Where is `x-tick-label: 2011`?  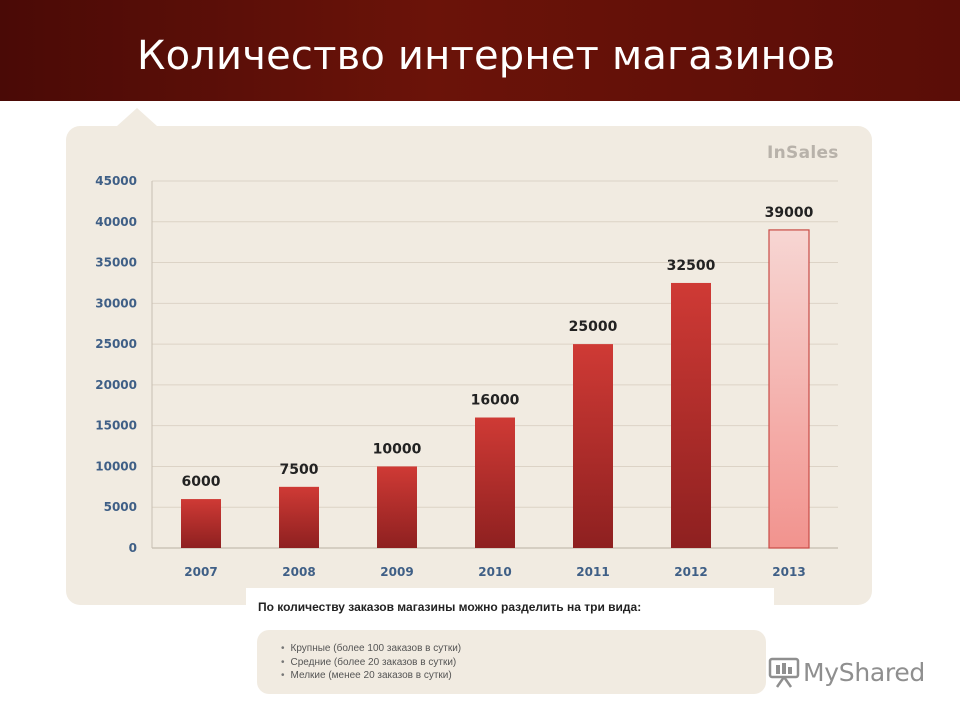
x-tick-label: 2011 is located at coordinates (592, 572).